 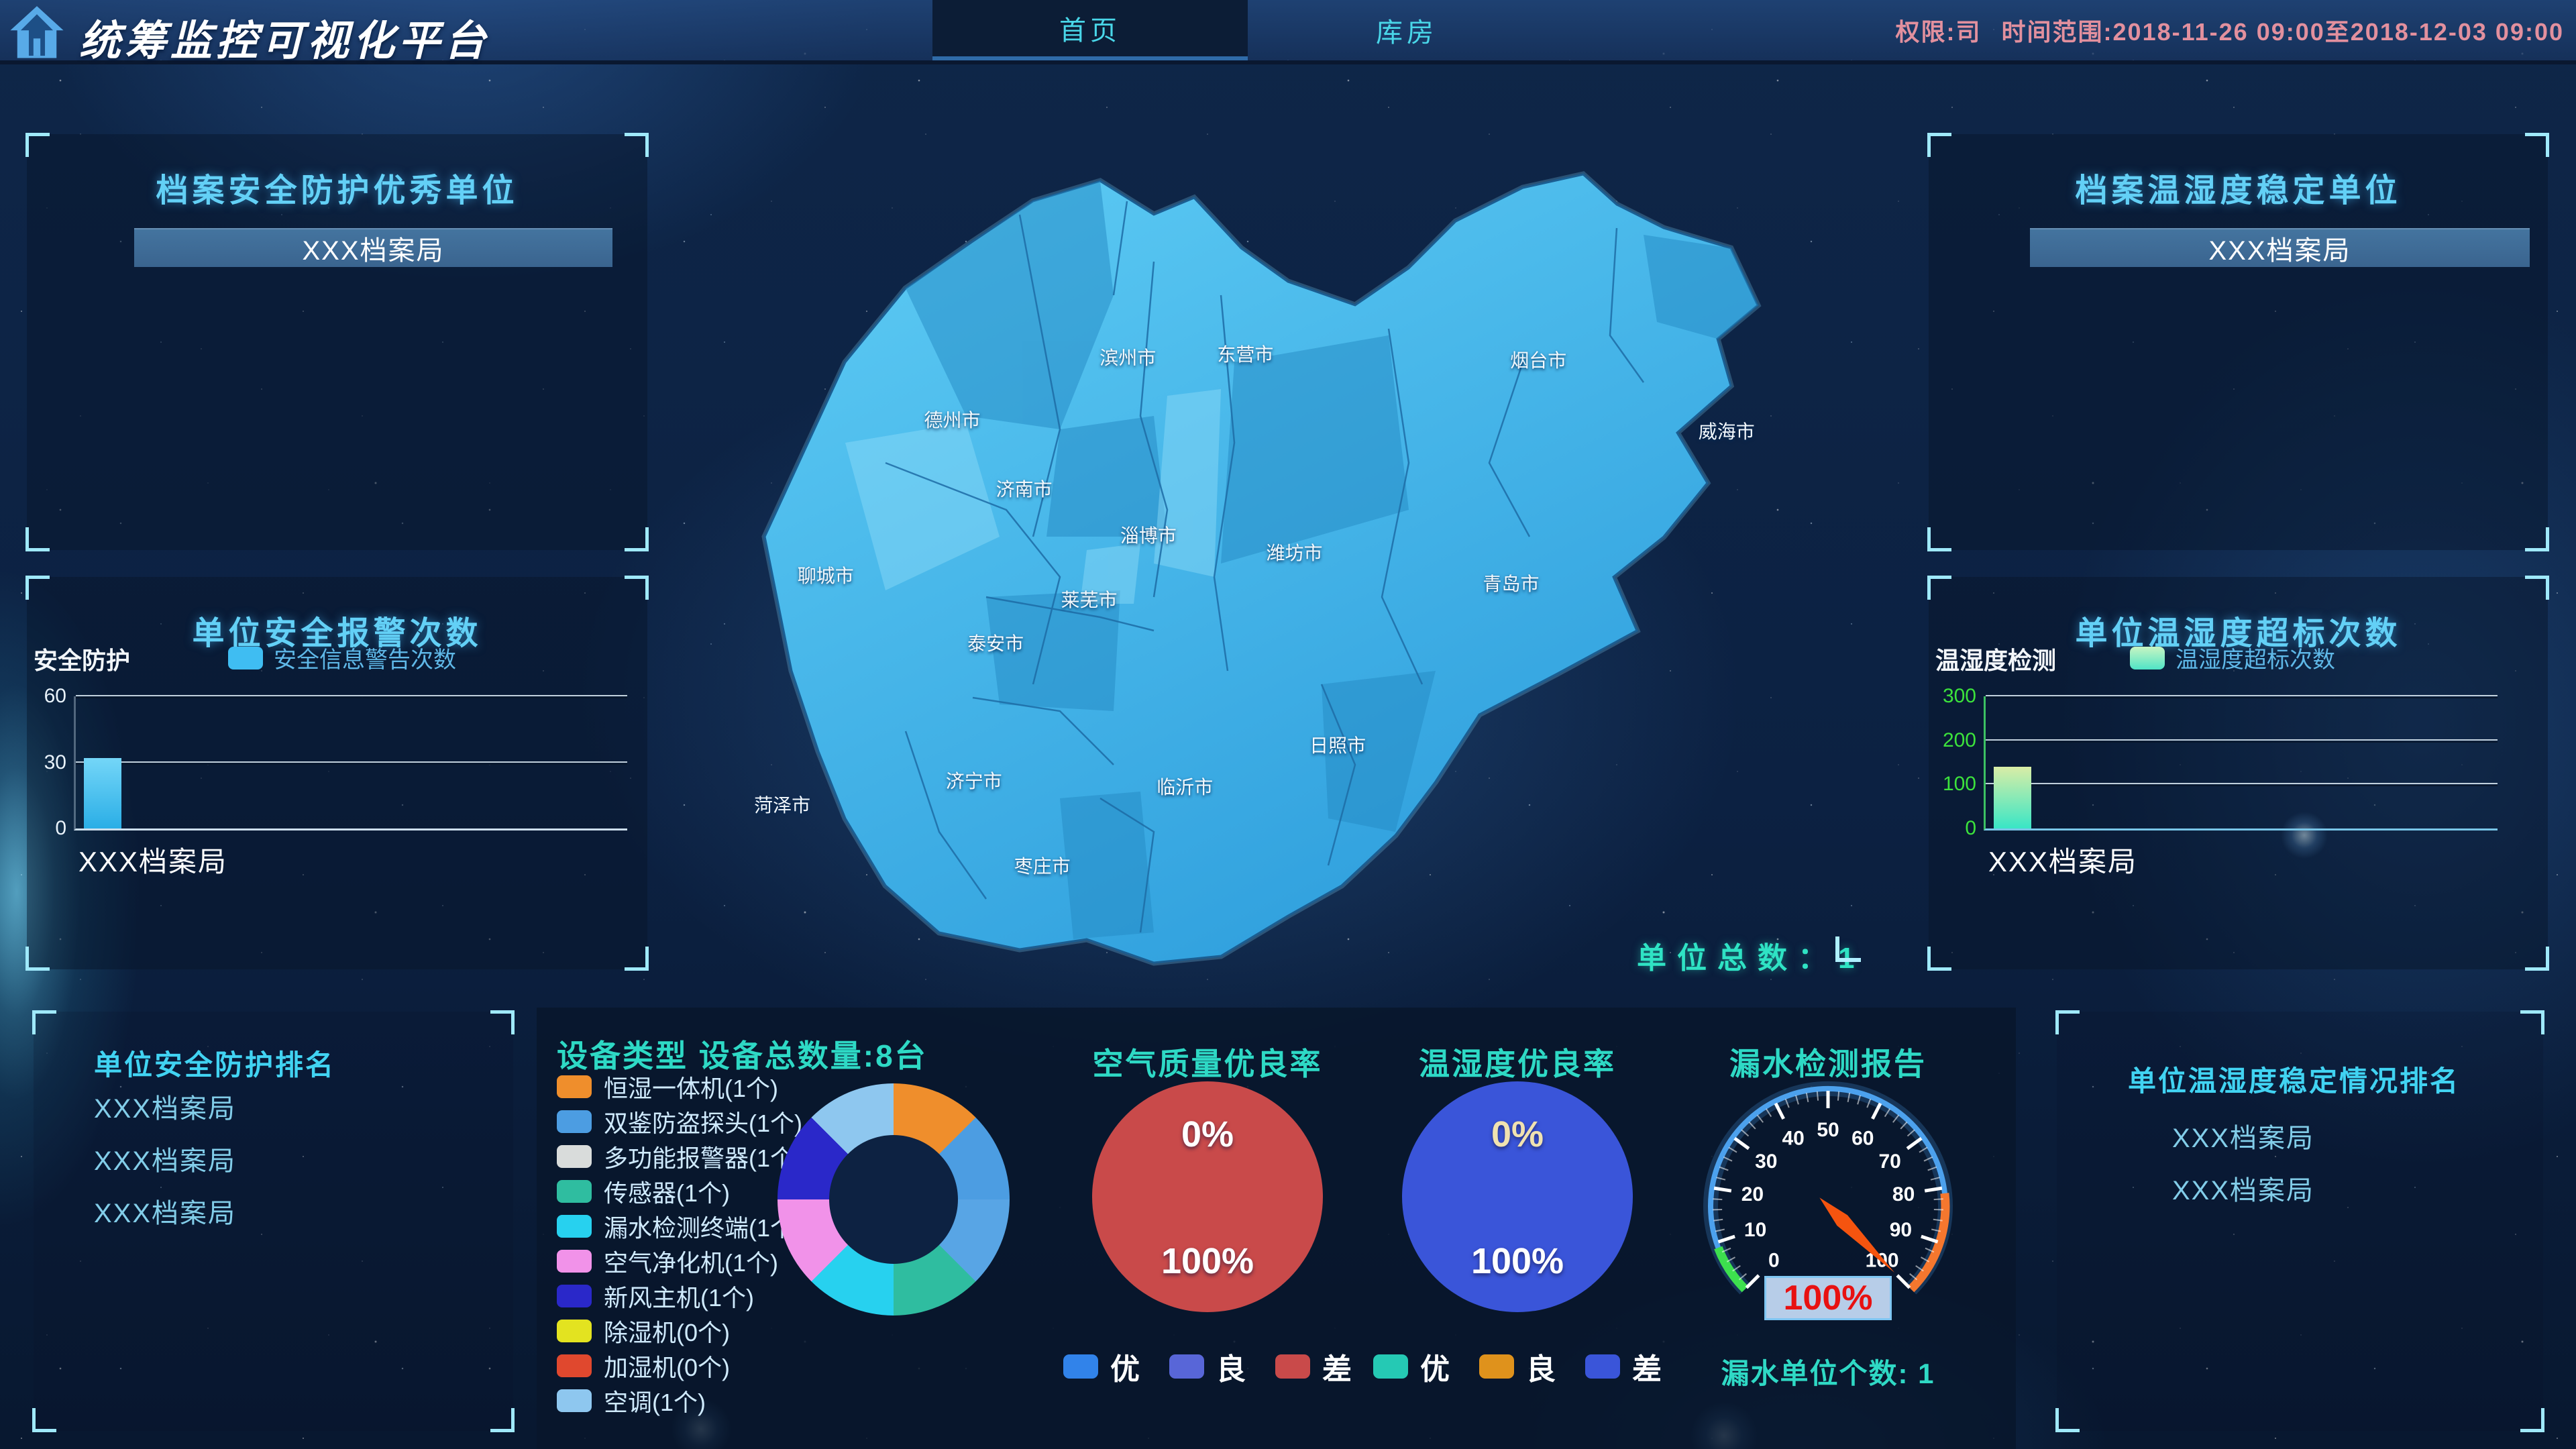 I want to click on svg-text: 80, so click(x=1903, y=1194).